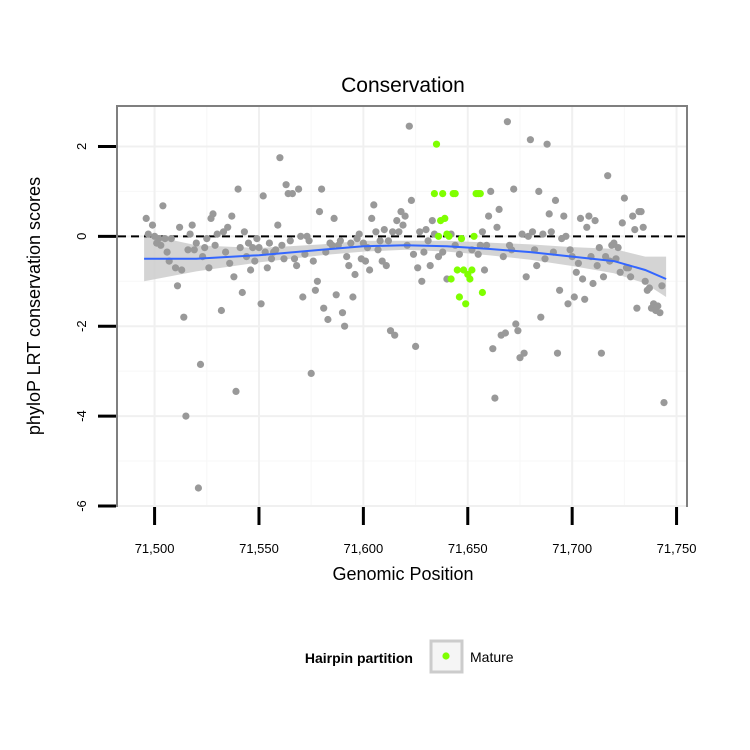 This screenshot has width=750, height=750. What do you see at coordinates (81, 146) in the screenshot?
I see `y-tick-label: 2` at bounding box center [81, 146].